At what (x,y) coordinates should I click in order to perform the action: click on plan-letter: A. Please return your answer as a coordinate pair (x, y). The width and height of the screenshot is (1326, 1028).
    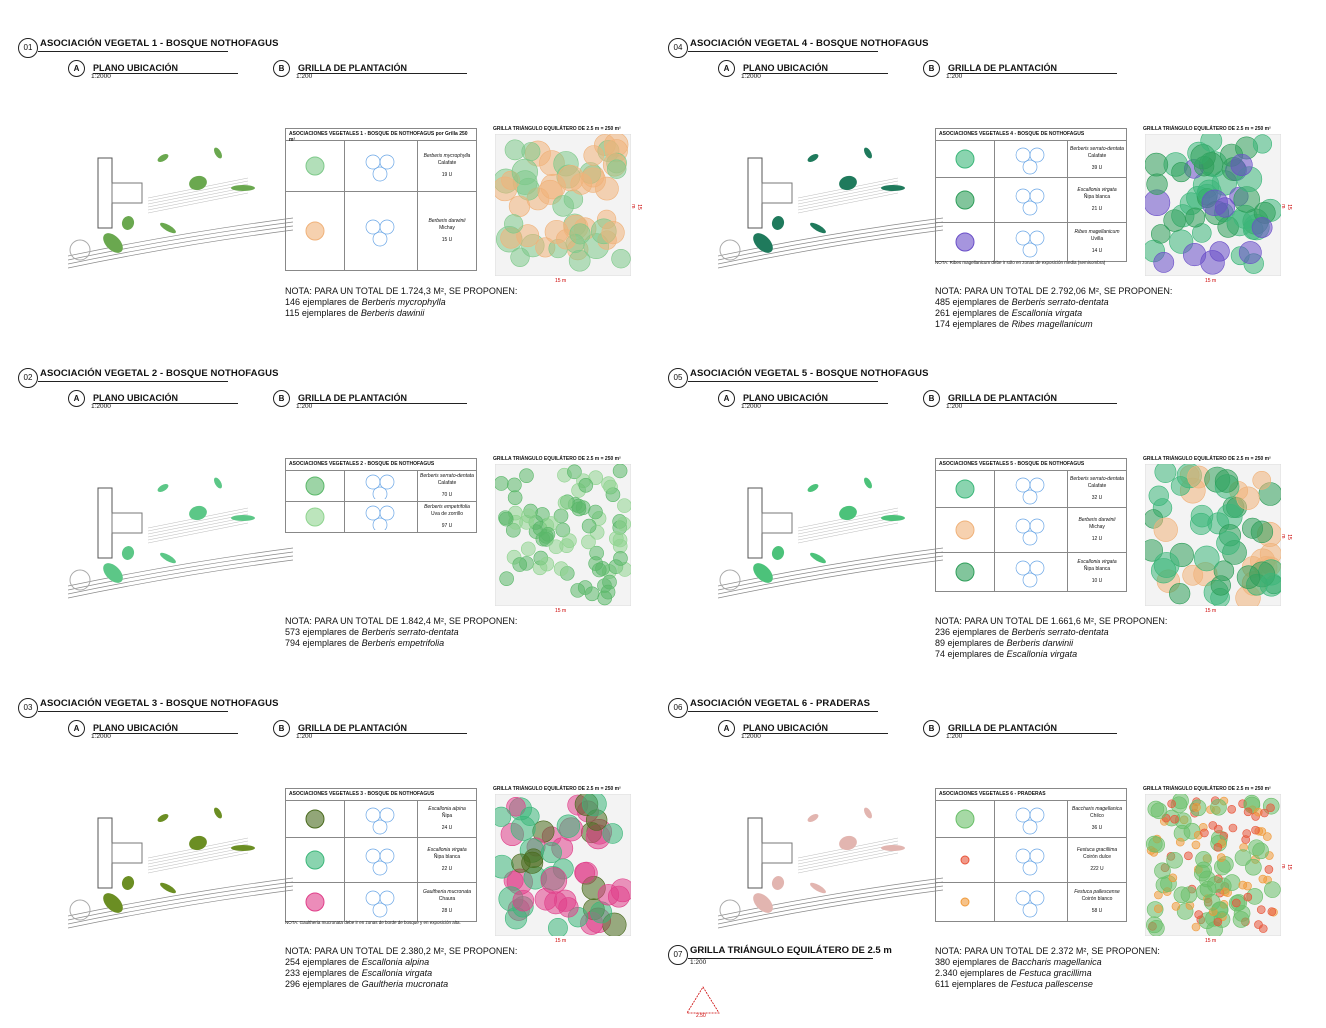
    Looking at the image, I should click on (76, 728).